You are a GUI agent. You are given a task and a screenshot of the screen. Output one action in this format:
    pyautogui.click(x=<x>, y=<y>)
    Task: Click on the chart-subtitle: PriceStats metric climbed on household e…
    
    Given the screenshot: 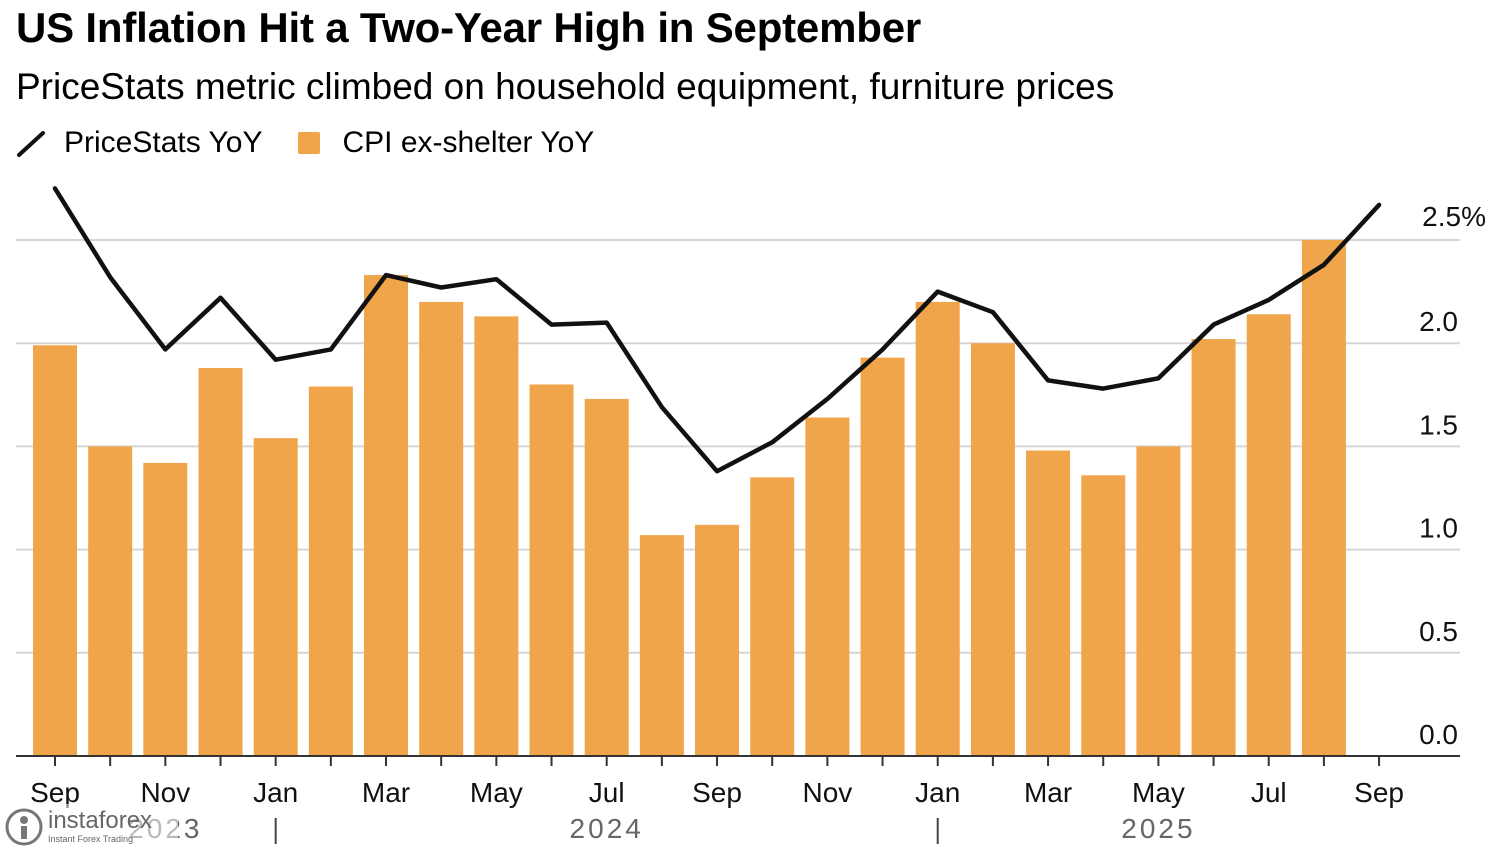 What is the action you would take?
    pyautogui.click(x=565, y=86)
    